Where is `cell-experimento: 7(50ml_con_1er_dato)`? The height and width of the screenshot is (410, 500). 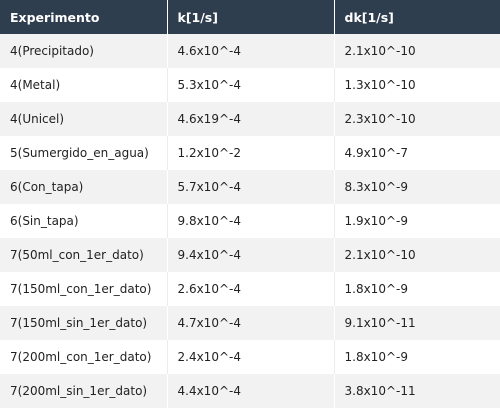
cell-experimento: 7(50ml_con_1er_dato) is located at coordinates (84, 255).